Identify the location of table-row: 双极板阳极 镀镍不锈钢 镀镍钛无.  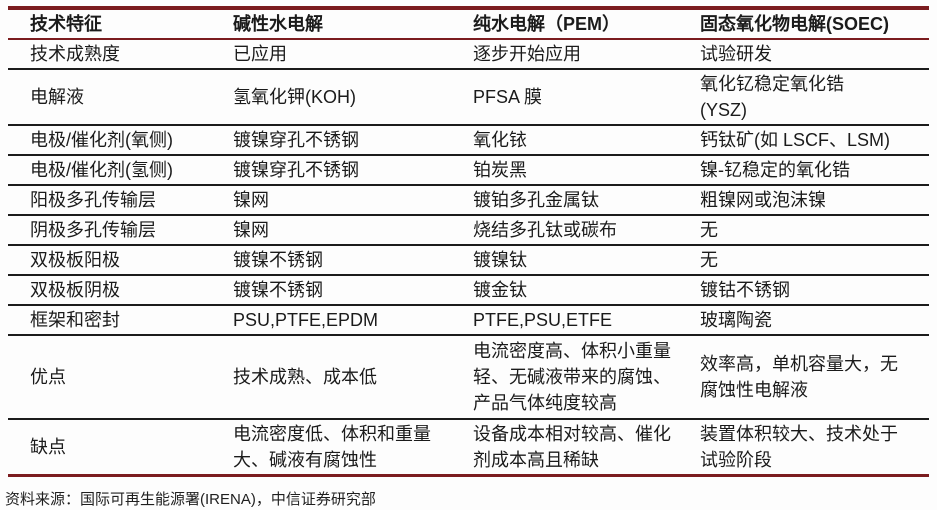
(468, 260).